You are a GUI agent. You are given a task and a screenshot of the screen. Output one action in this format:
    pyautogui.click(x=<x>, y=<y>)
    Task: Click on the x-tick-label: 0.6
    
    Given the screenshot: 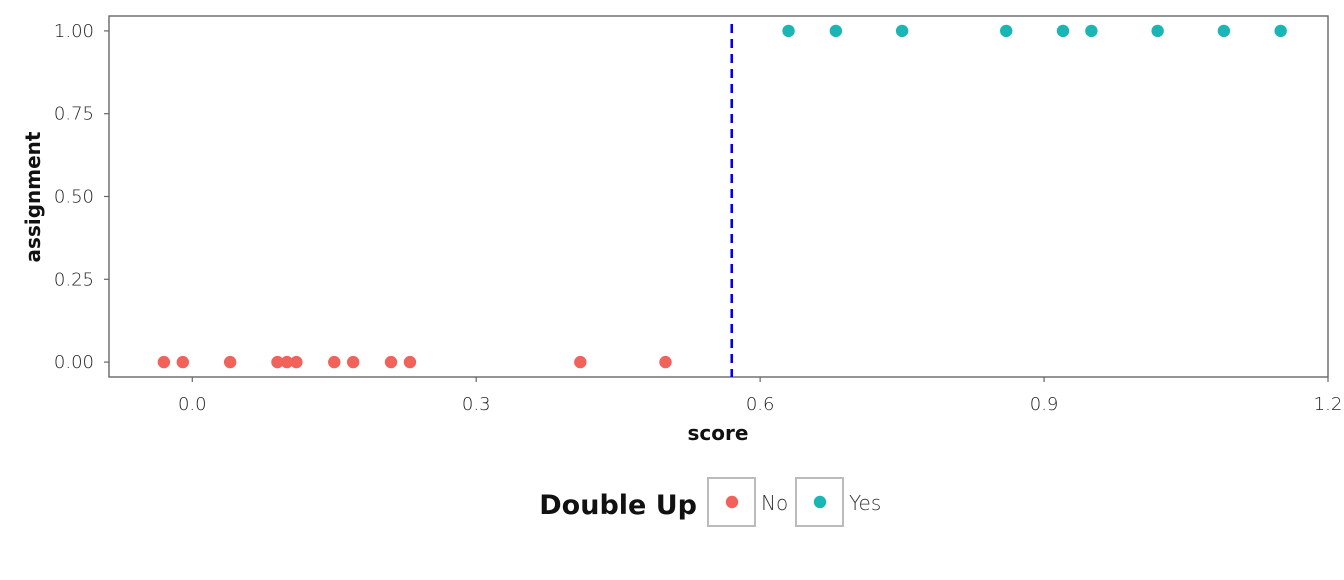 What is the action you would take?
    pyautogui.click(x=760, y=404)
    